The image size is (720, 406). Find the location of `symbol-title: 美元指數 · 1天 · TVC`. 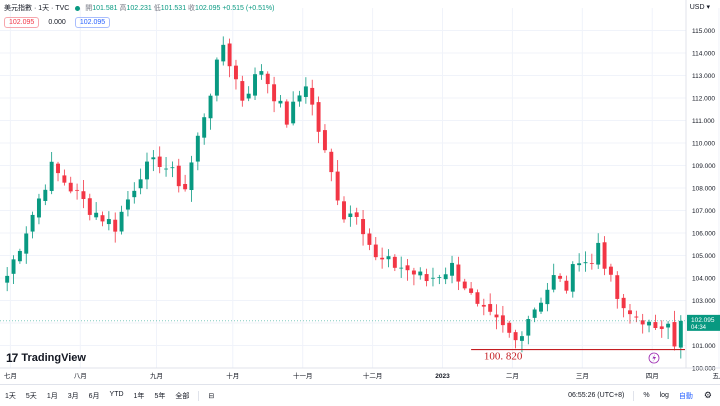

symbol-title: 美元指數 · 1天 · TVC is located at coordinates (37, 8).